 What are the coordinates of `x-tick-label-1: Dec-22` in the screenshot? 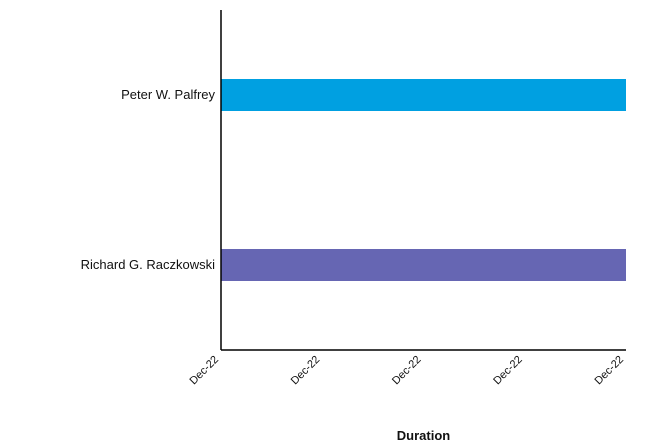 It's located at (205, 371).